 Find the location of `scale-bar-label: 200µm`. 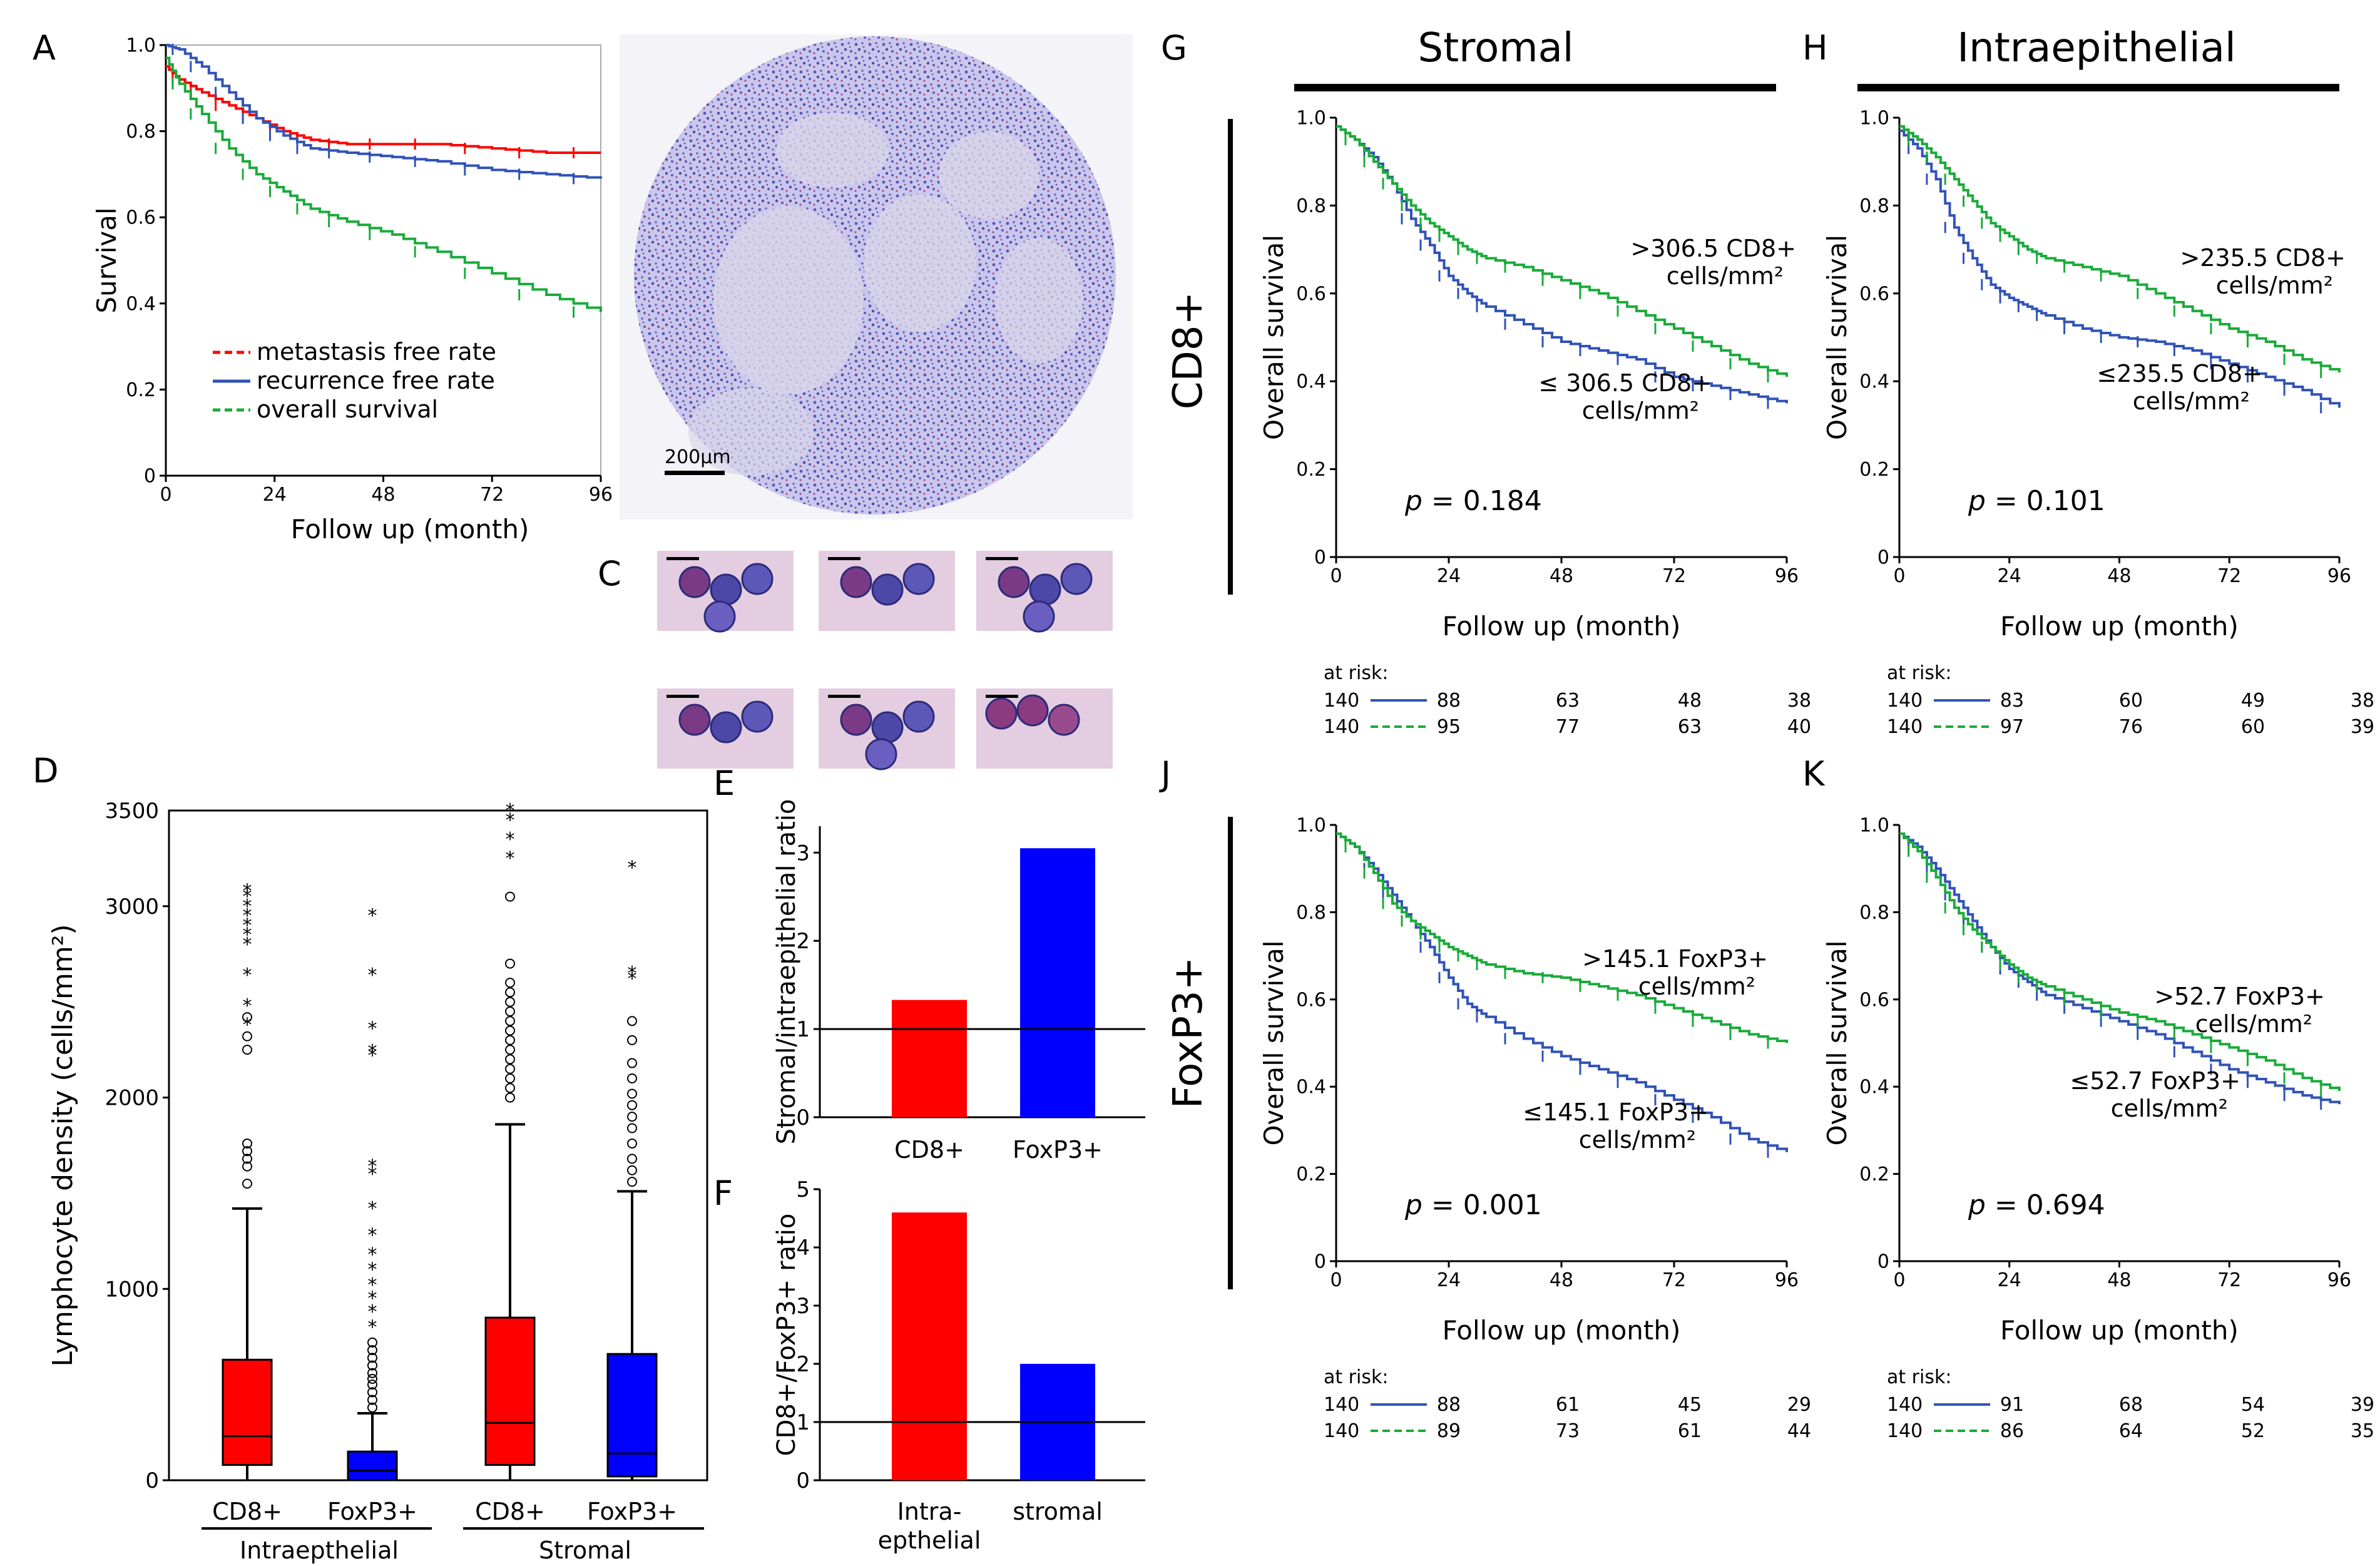

scale-bar-label: 200µm is located at coordinates (698, 457).